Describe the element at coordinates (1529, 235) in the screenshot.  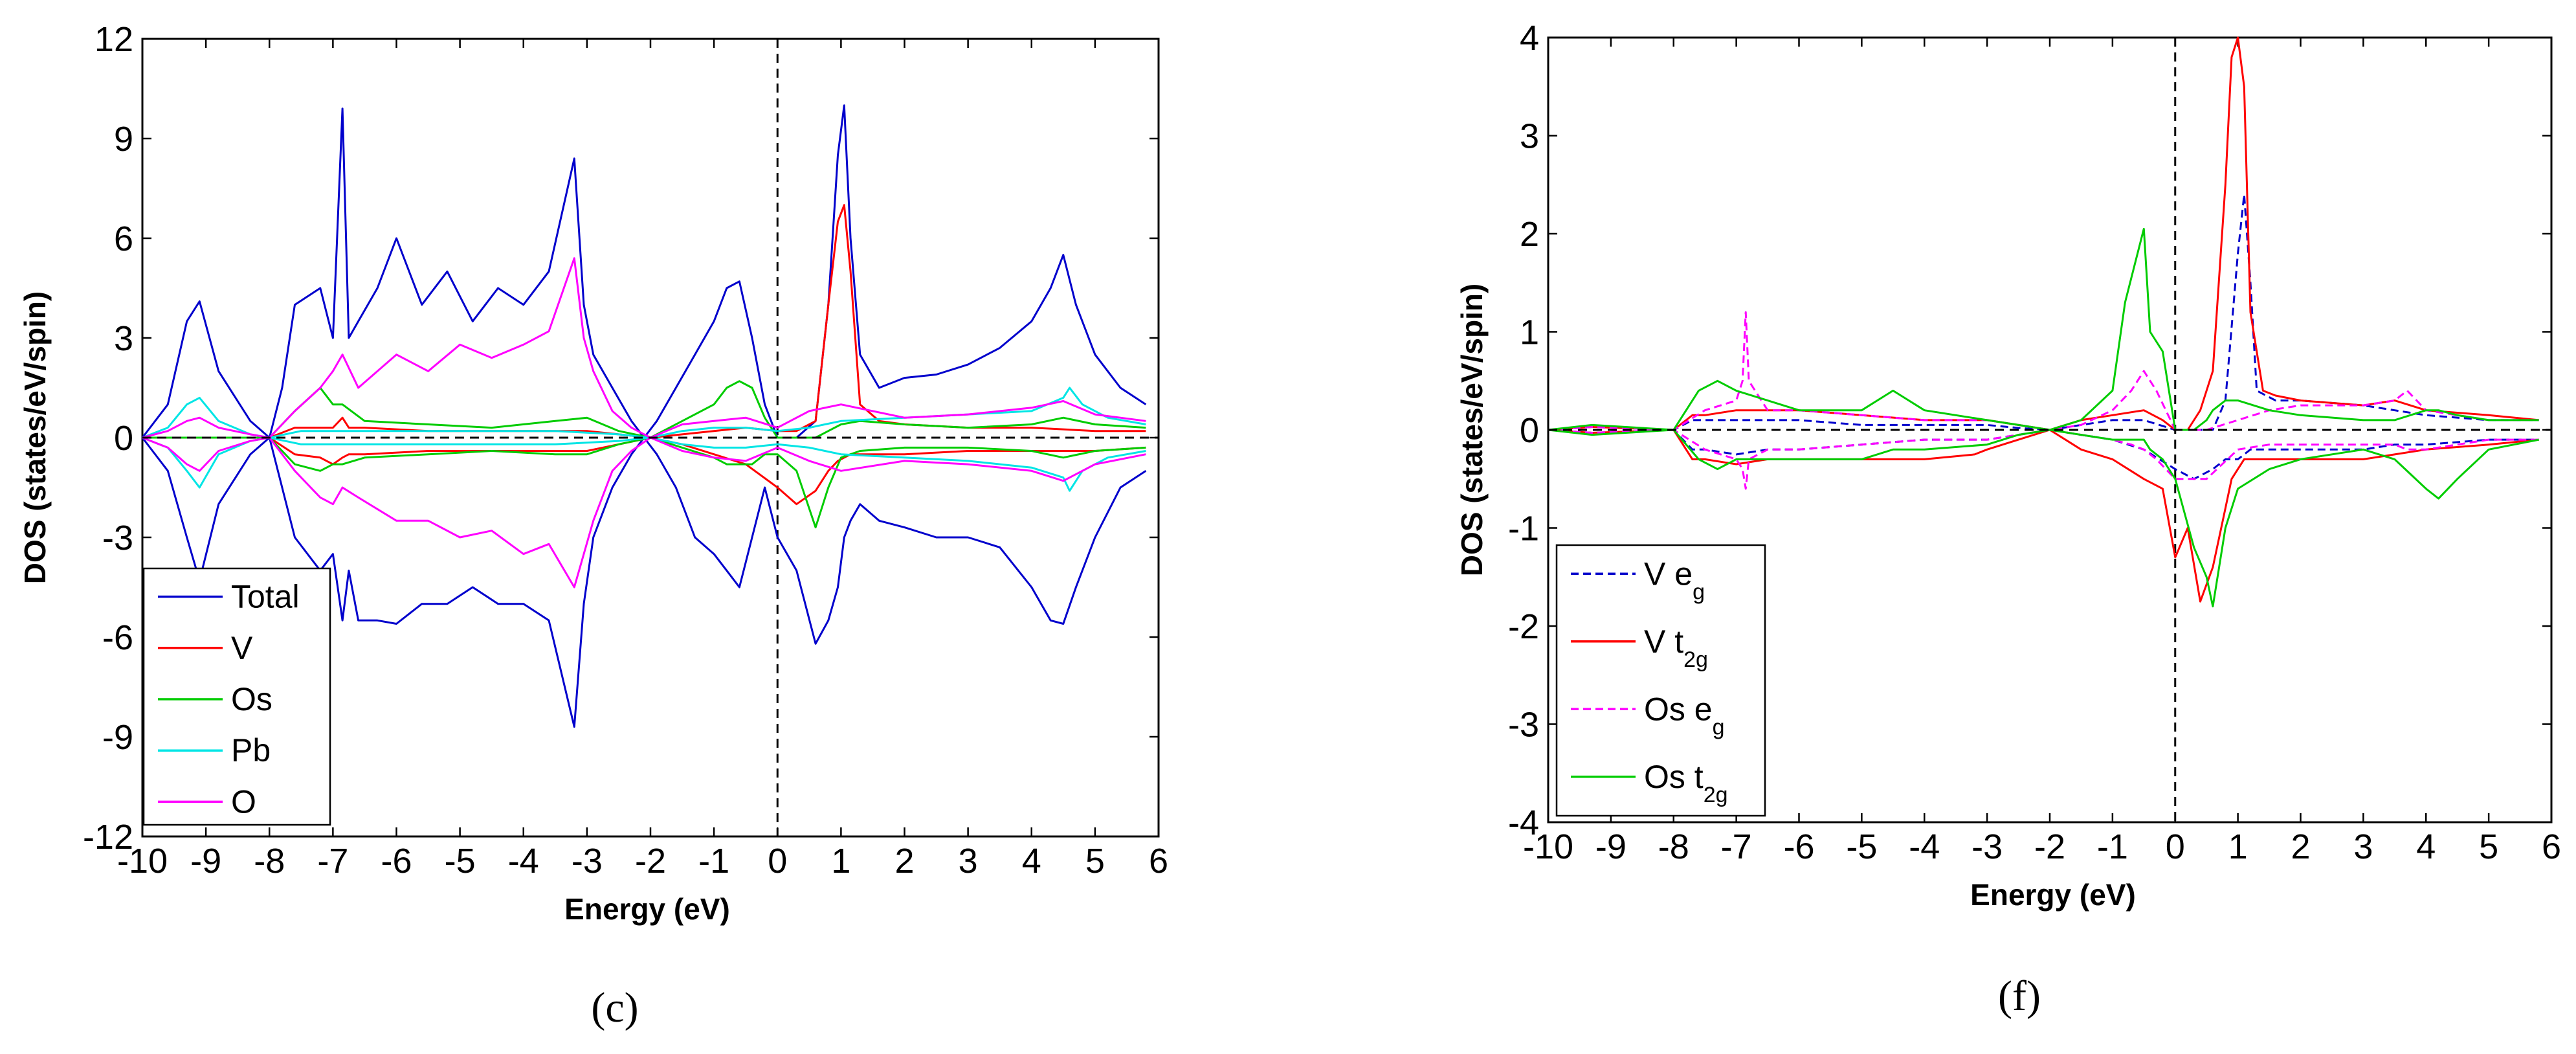
I see `y-tick-label: 2` at that location.